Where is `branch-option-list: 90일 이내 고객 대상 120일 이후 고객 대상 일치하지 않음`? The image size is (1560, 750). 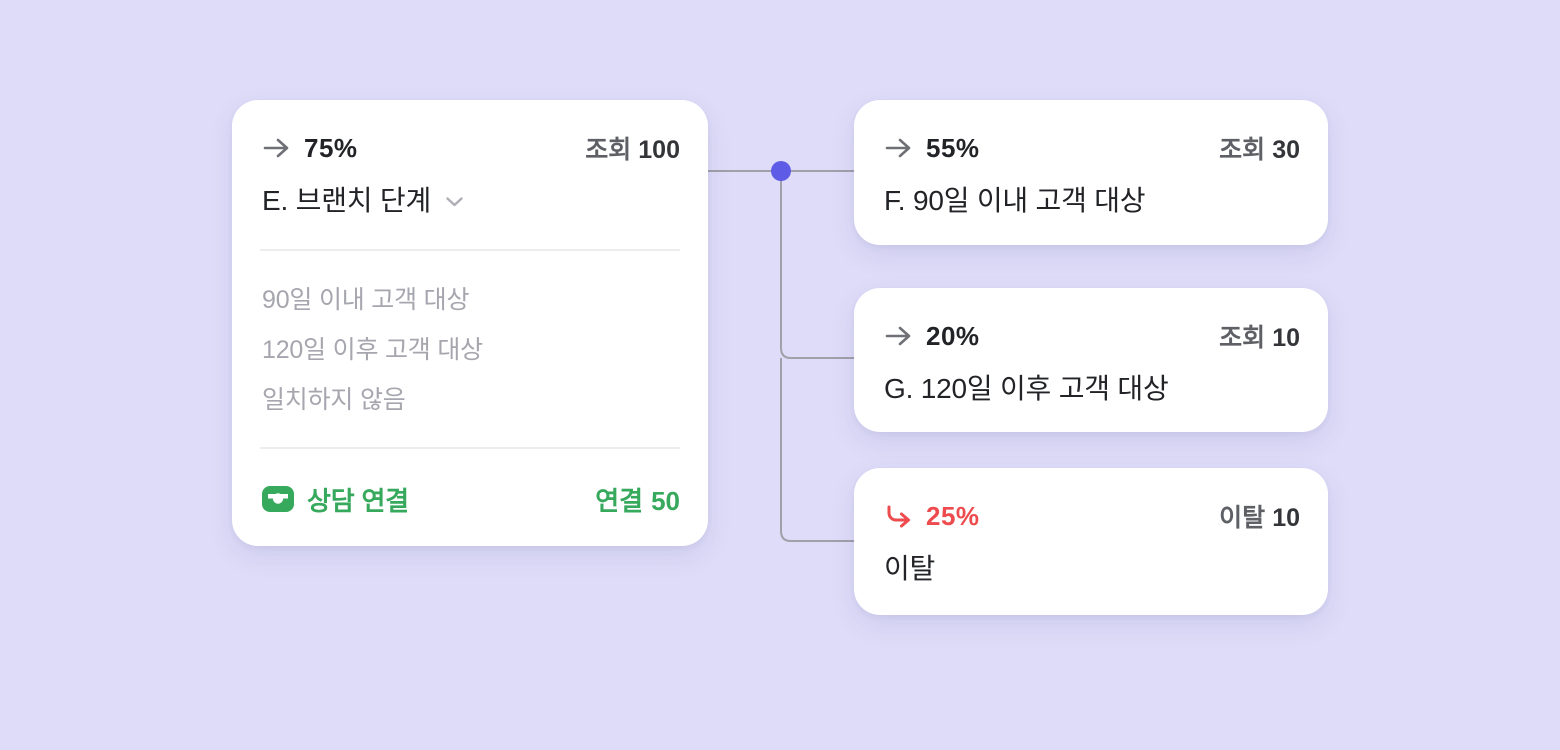
branch-option-list: 90일 이내 고객 대상 120일 이후 고객 대상 일치하지 않음 is located at coordinates (471, 350).